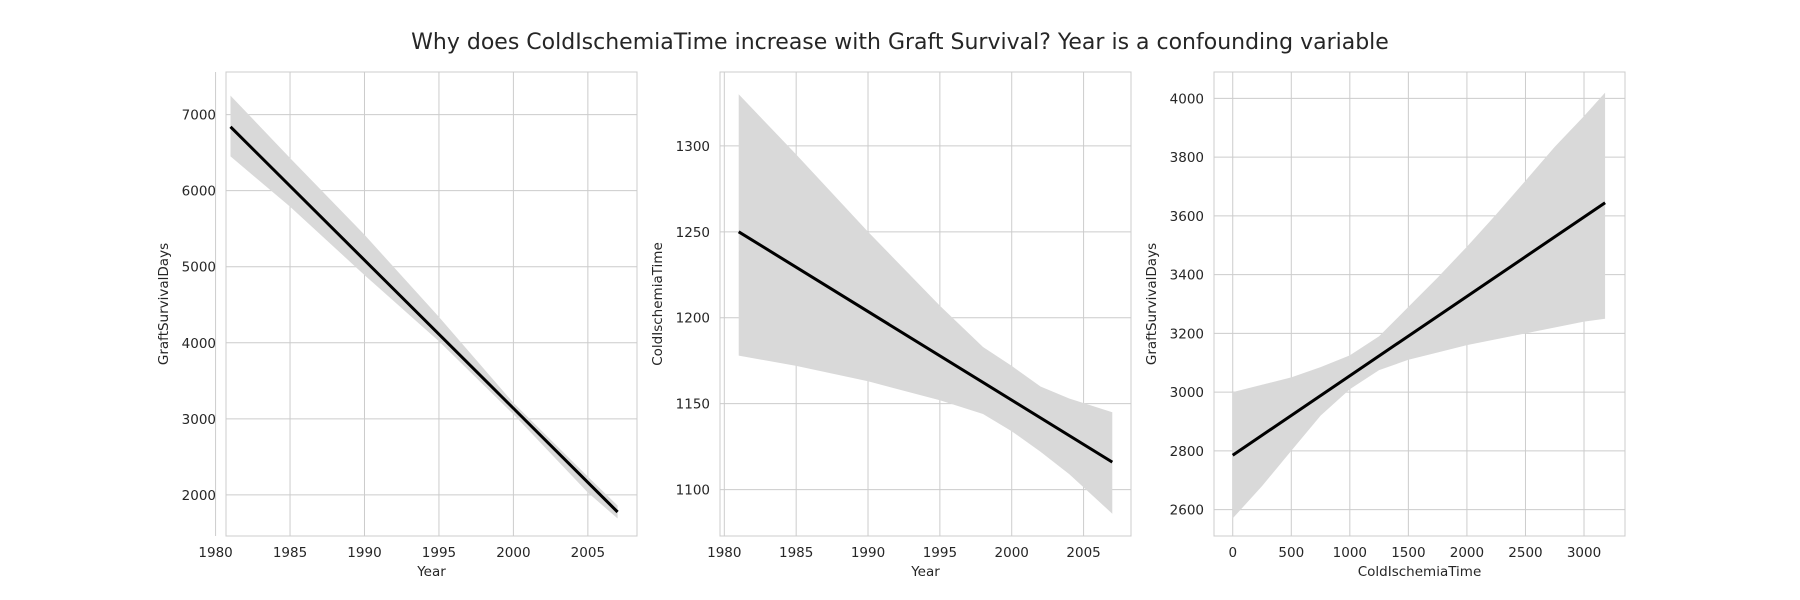  Describe the element at coordinates (1187, 334) in the screenshot. I see `y-tick-label: 3200` at that location.